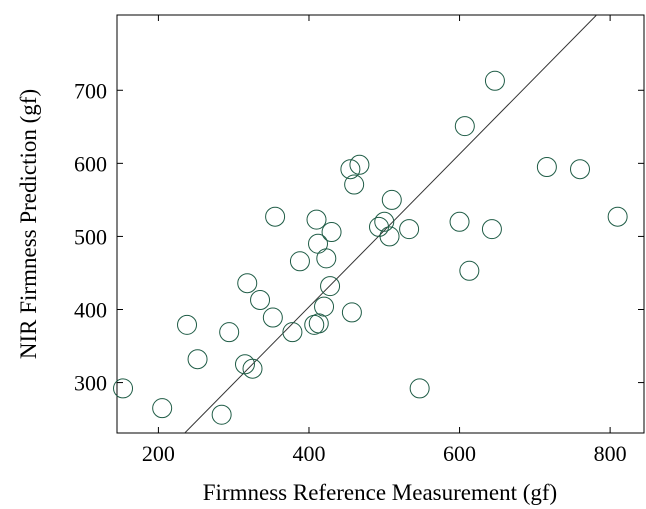  Describe the element at coordinates (158, 453) in the screenshot. I see `x-tick-label: 200` at that location.